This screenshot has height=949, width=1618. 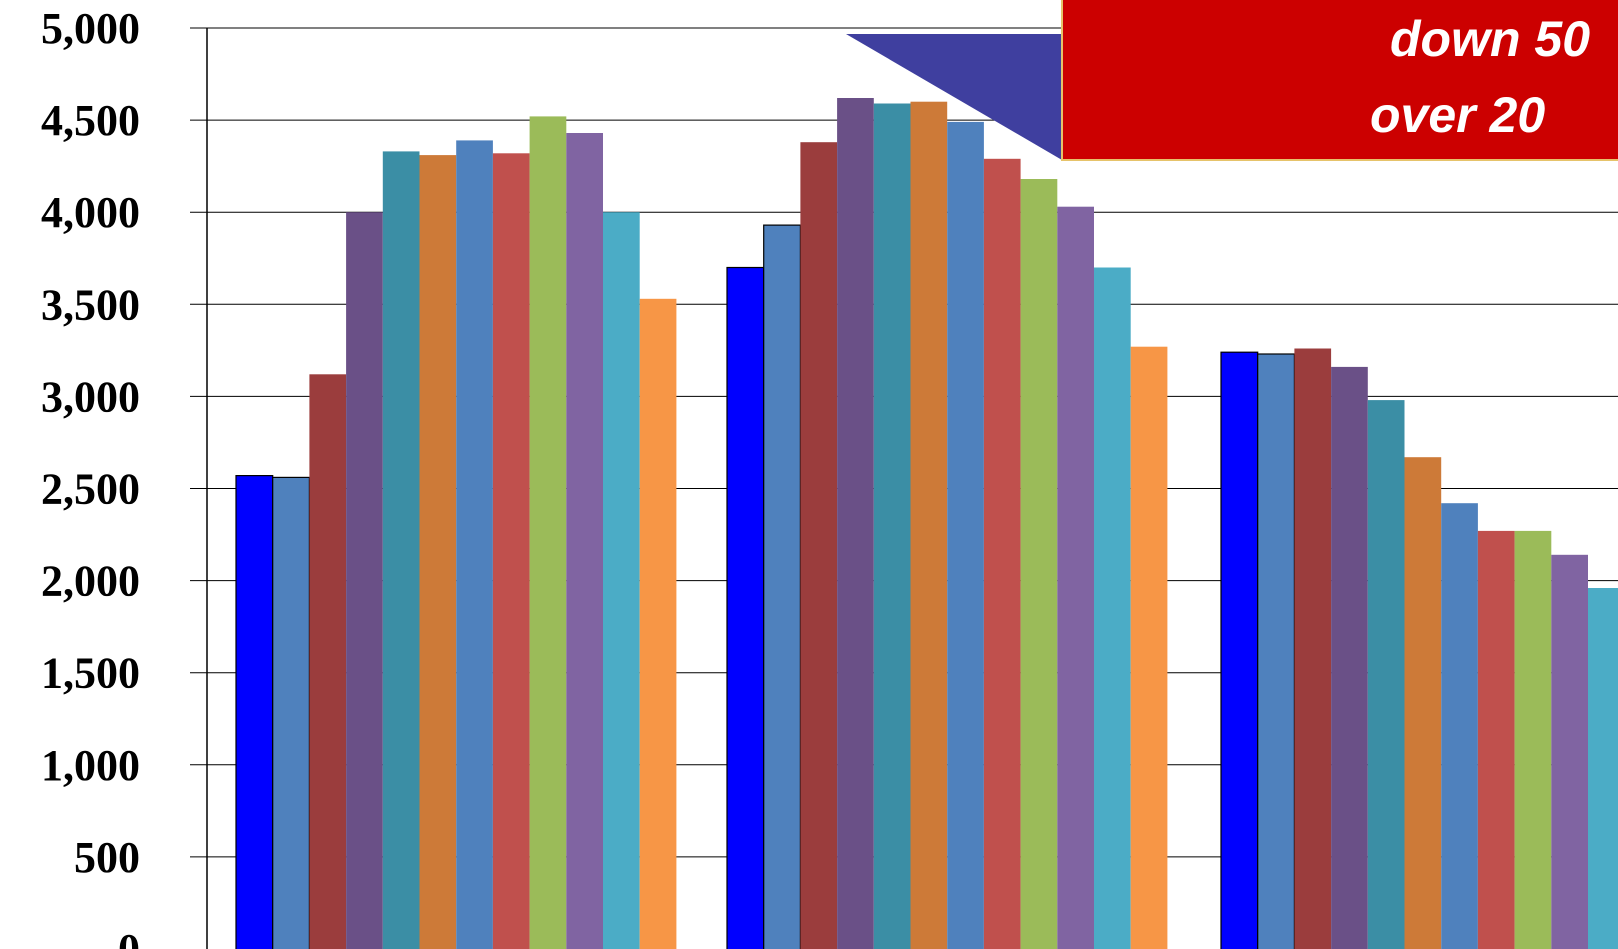 I want to click on y-tick-label: 500, so click(x=107, y=857).